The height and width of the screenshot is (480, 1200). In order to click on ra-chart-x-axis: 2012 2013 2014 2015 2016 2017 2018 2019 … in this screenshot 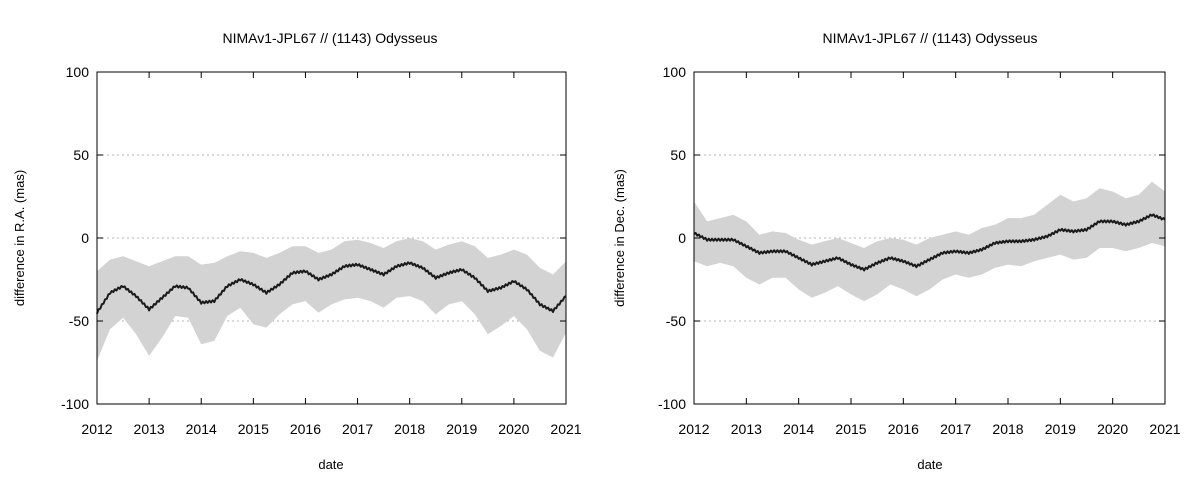, I will do `click(331, 429)`.